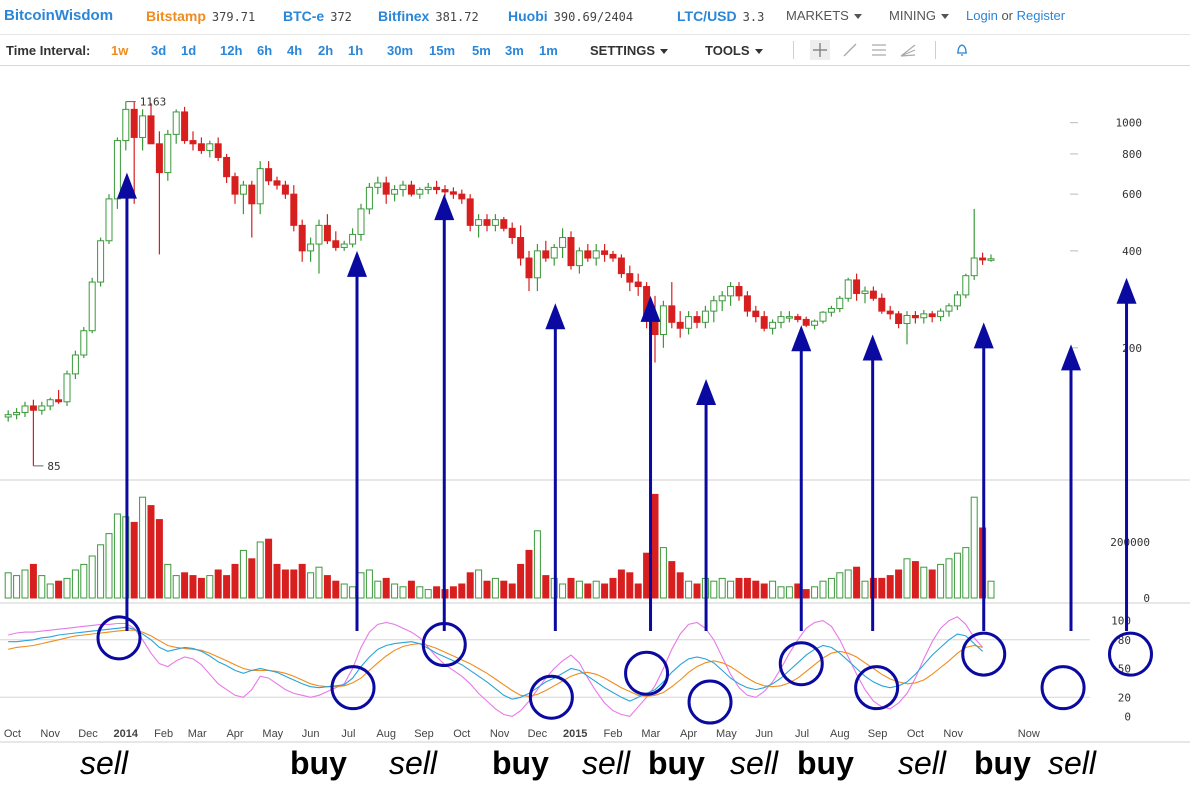  I want to click on brand-logo: BitcoinWisdom, so click(59, 15).